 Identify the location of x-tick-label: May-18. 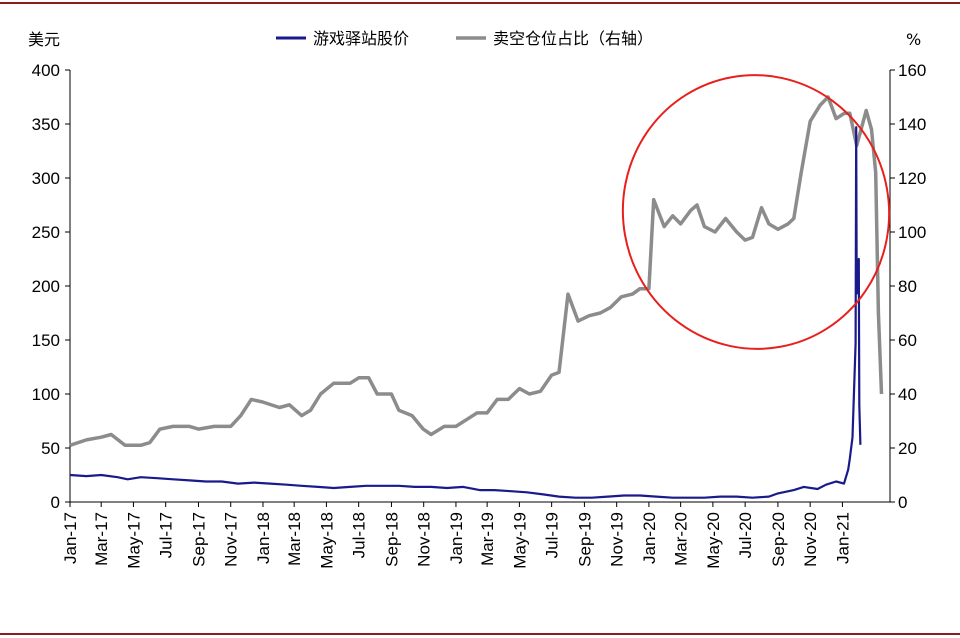
(326, 540).